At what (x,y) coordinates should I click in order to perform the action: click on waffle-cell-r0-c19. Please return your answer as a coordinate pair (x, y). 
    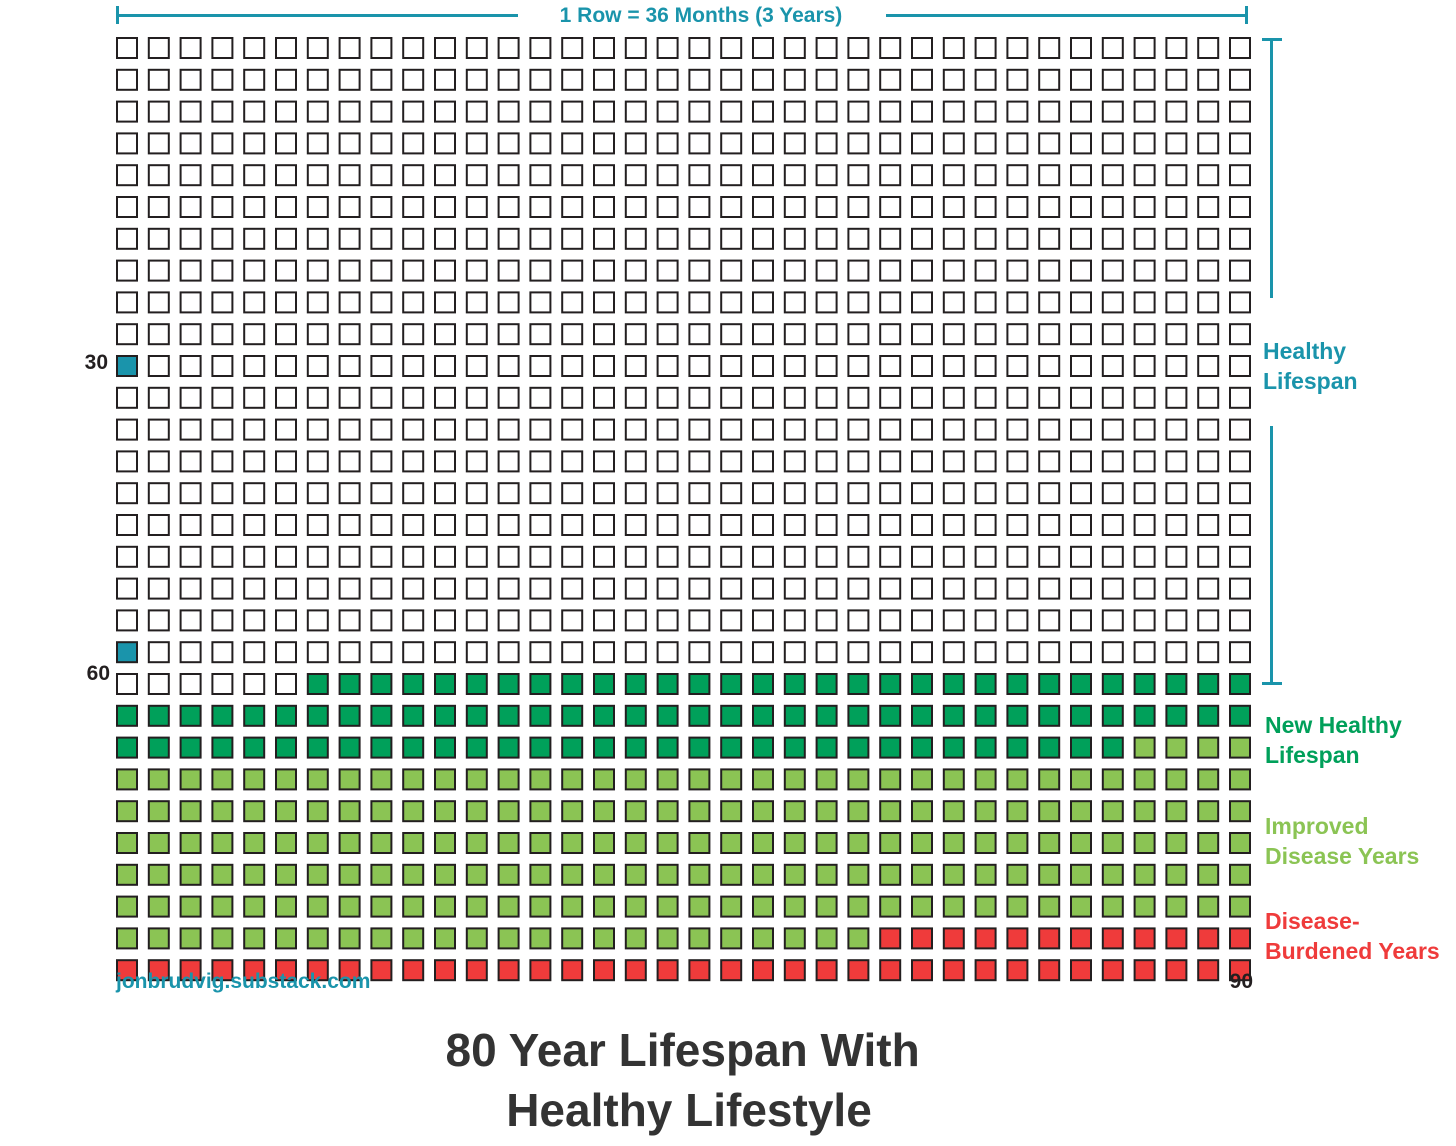
    Looking at the image, I should click on (731, 48).